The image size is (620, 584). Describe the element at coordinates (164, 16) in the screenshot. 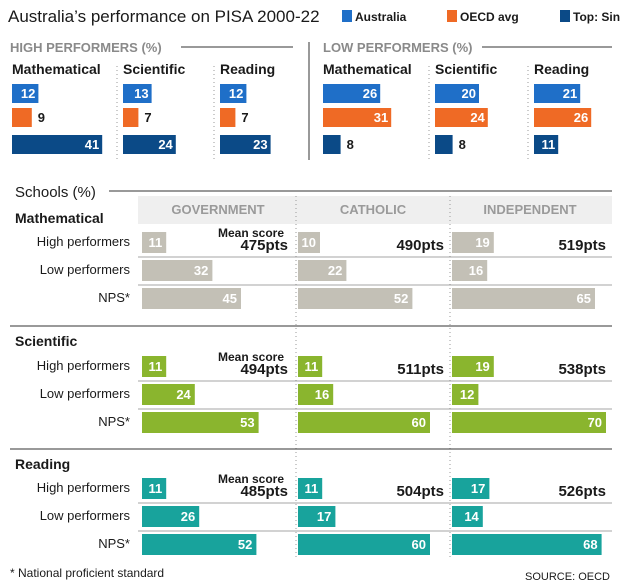

I see `page-title: Australia’s performance on PISA 2000-22` at that location.